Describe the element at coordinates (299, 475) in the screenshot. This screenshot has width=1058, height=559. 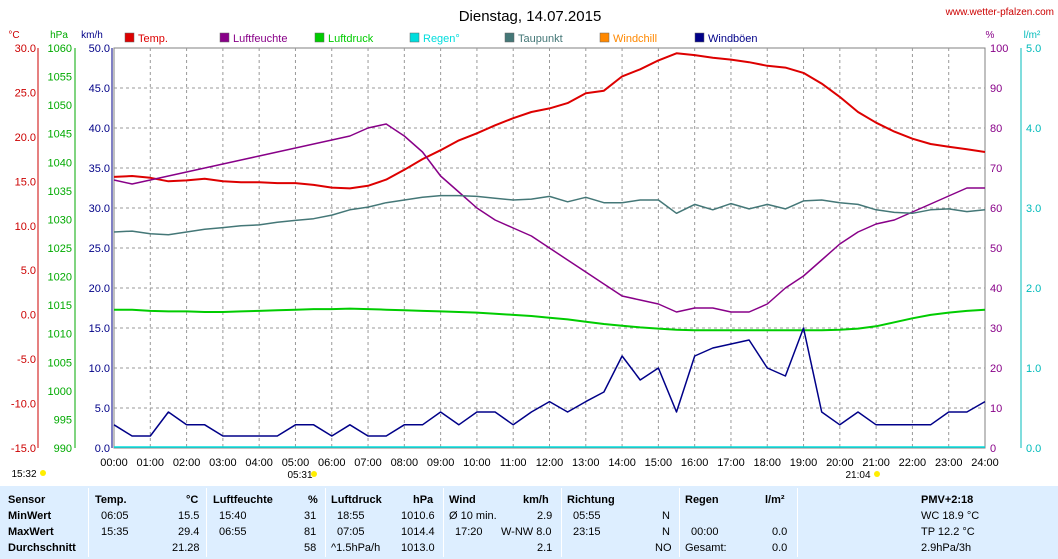
I see `sunrise-label: 05:31` at that location.